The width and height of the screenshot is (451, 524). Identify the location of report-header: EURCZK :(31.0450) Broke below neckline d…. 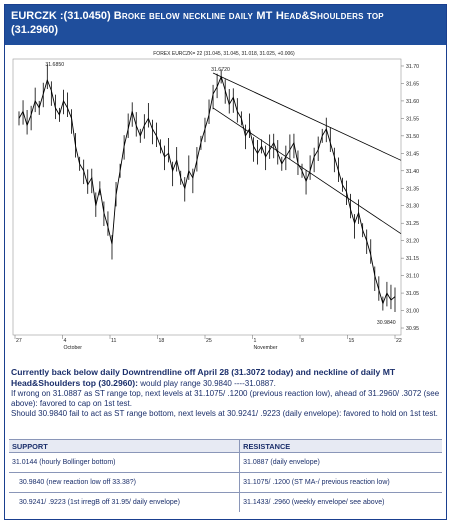
(225, 25).